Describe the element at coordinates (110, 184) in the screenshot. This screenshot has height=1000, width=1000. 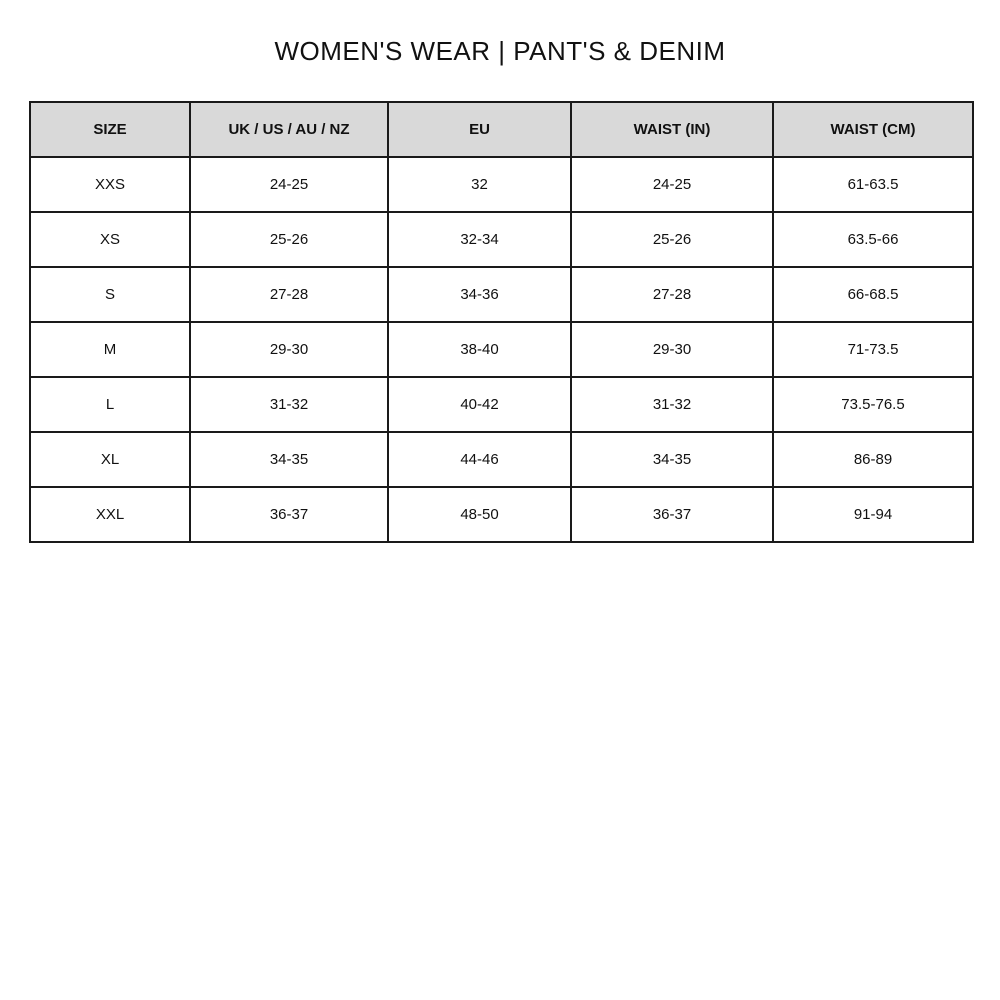
I see `size-cell: XXS` at that location.